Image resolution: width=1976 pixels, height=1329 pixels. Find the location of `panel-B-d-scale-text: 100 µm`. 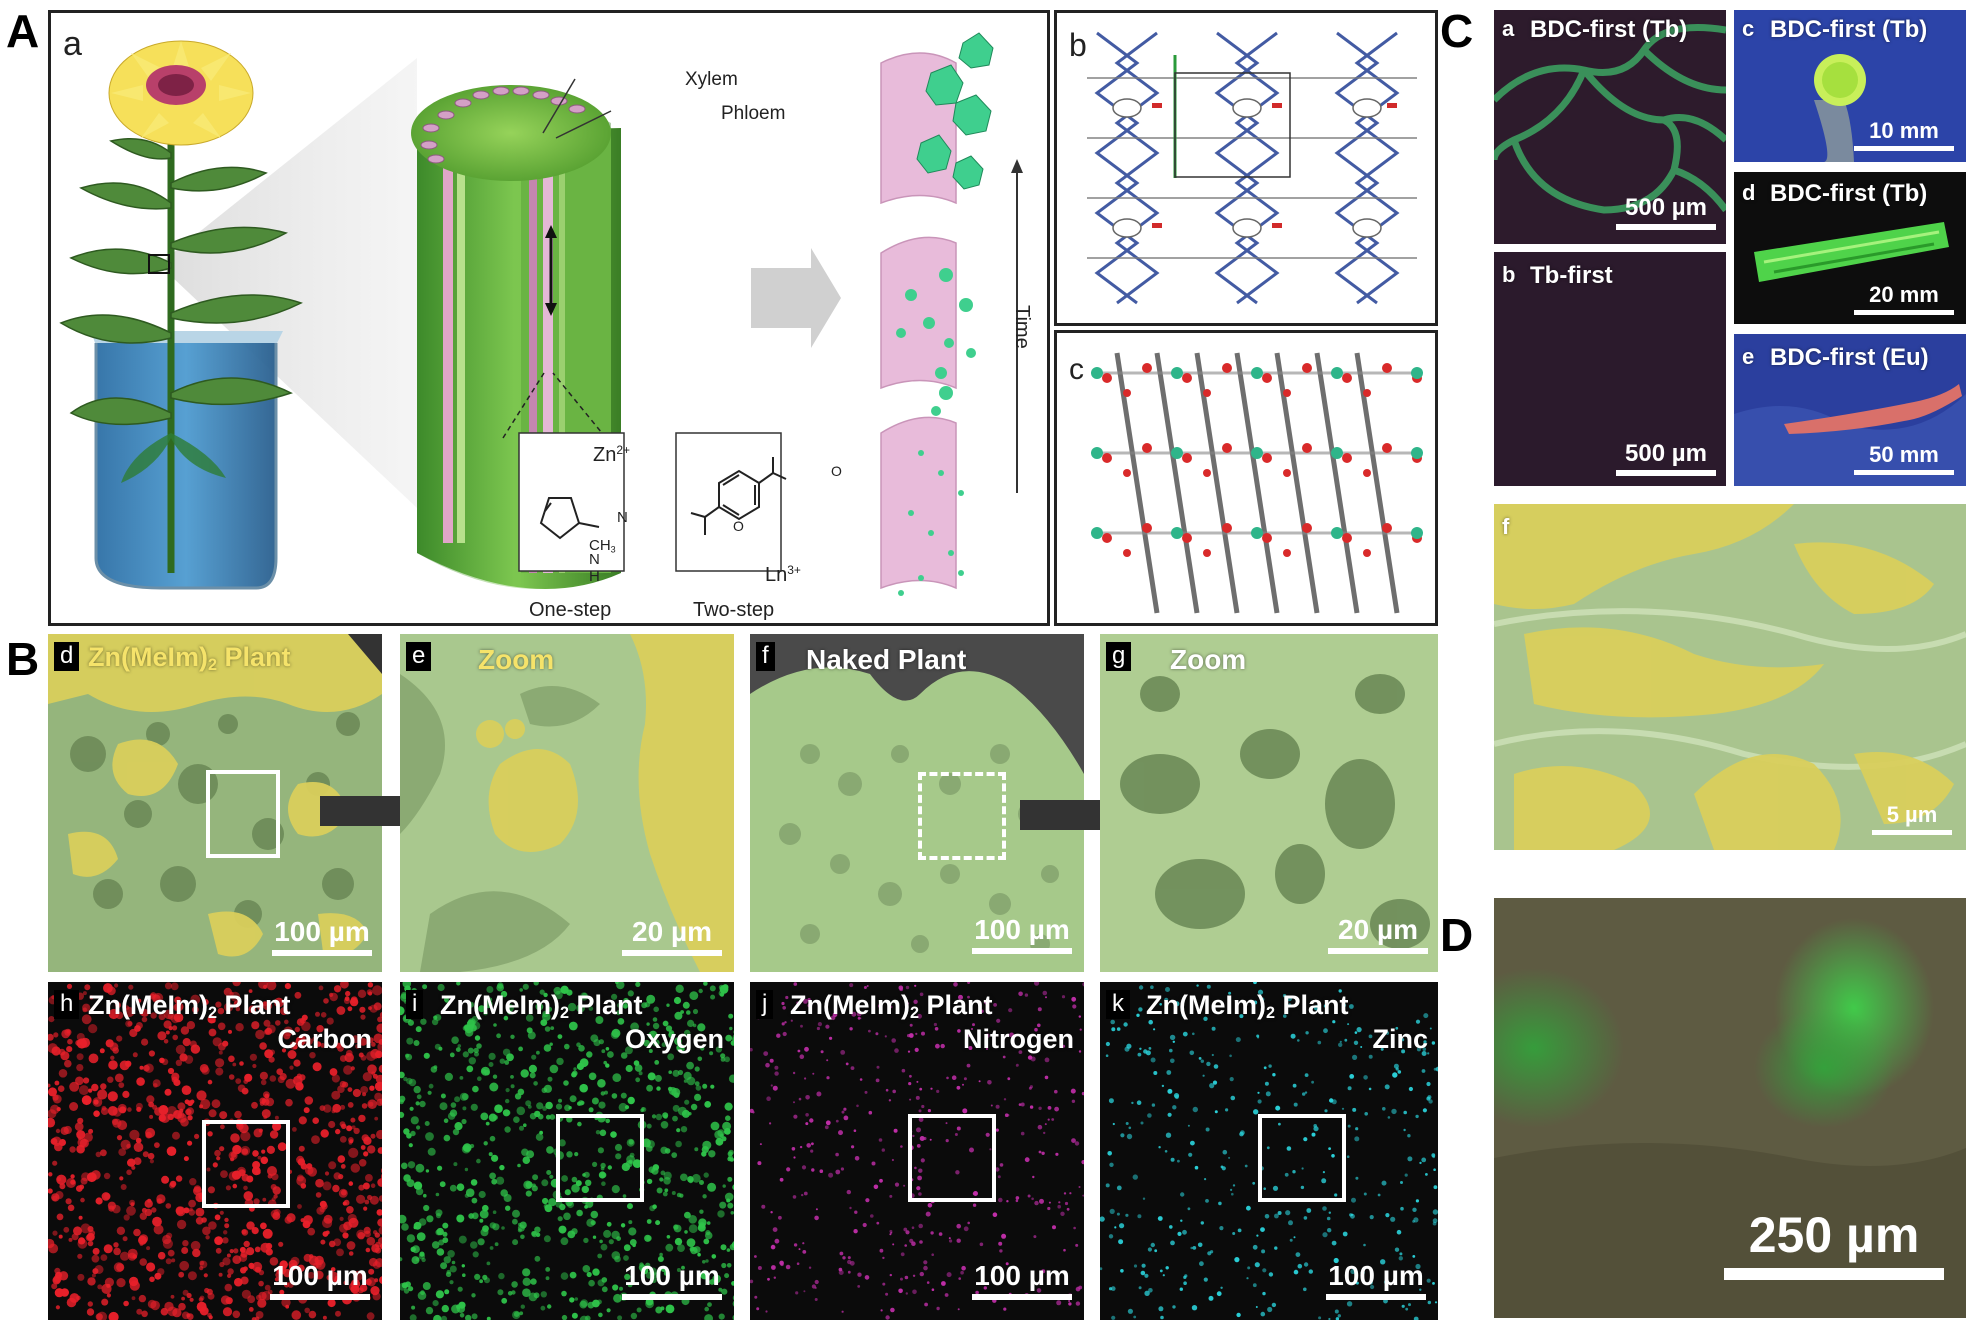

panel-B-d-scale-text: 100 µm is located at coordinates (322, 931).